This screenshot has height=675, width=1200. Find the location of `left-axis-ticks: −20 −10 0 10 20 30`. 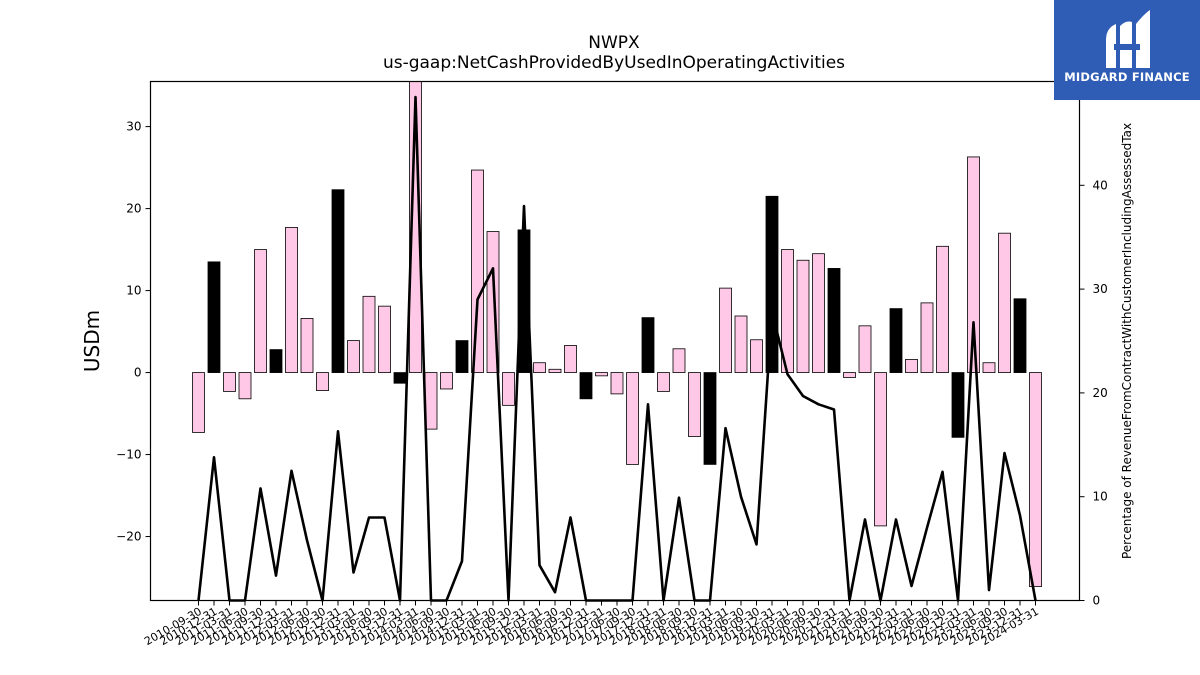

left-axis-ticks: −20 −10 0 10 20 30 is located at coordinates (133, 332).